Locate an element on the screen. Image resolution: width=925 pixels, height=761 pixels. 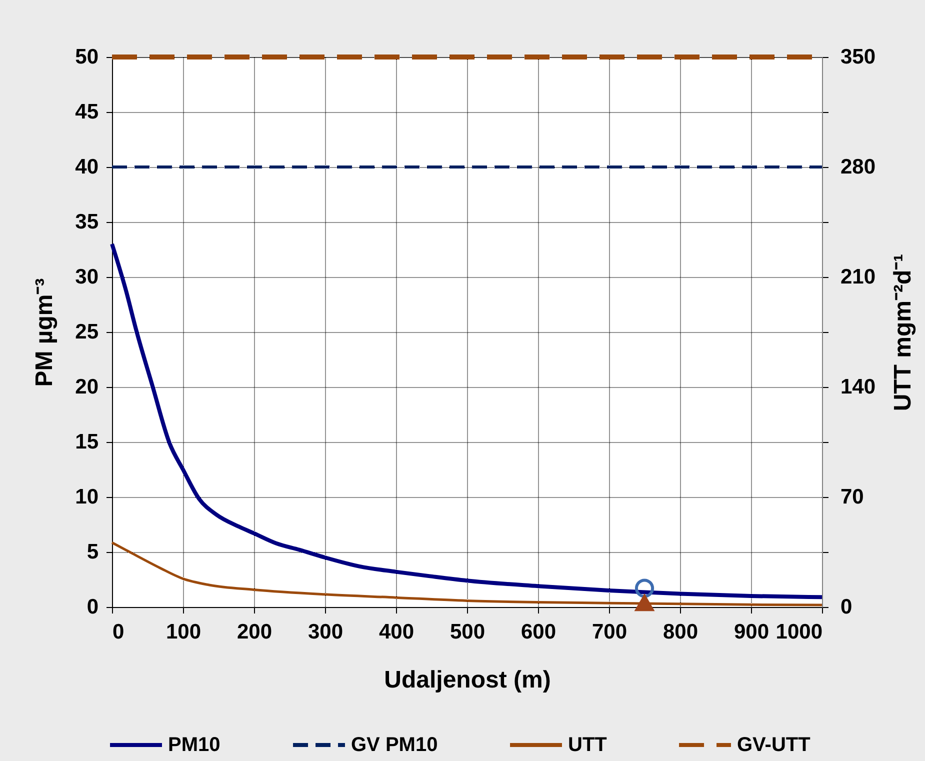
y-tick-label: 30 is located at coordinates (86, 277).